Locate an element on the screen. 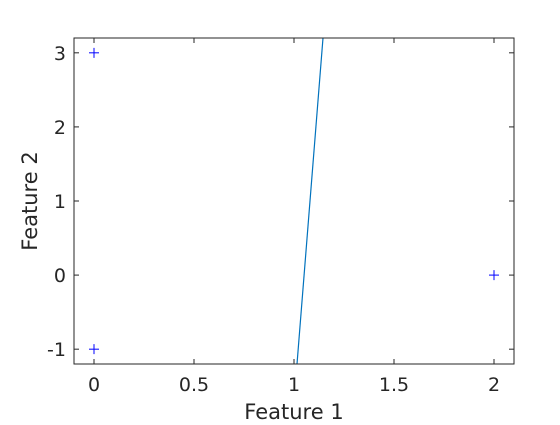 The height and width of the screenshot is (425, 560). x-tick-label: 2 is located at coordinates (494, 385).